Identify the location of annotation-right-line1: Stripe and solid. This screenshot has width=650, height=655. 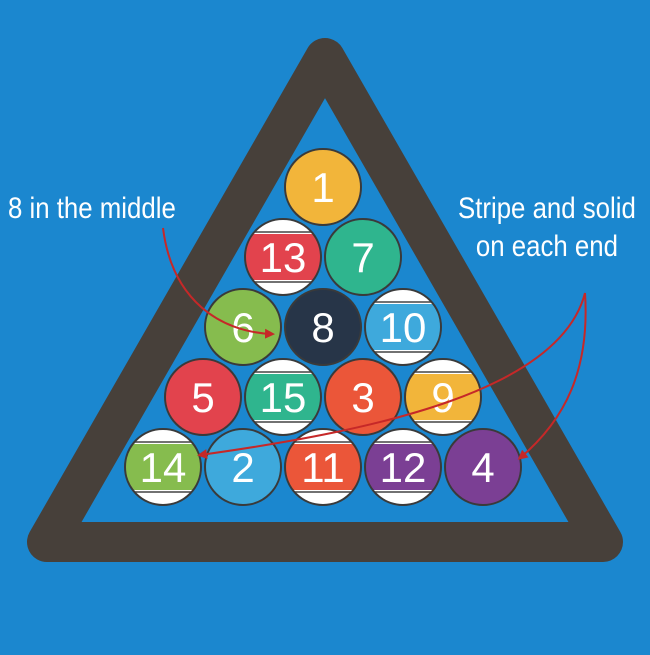
(547, 208).